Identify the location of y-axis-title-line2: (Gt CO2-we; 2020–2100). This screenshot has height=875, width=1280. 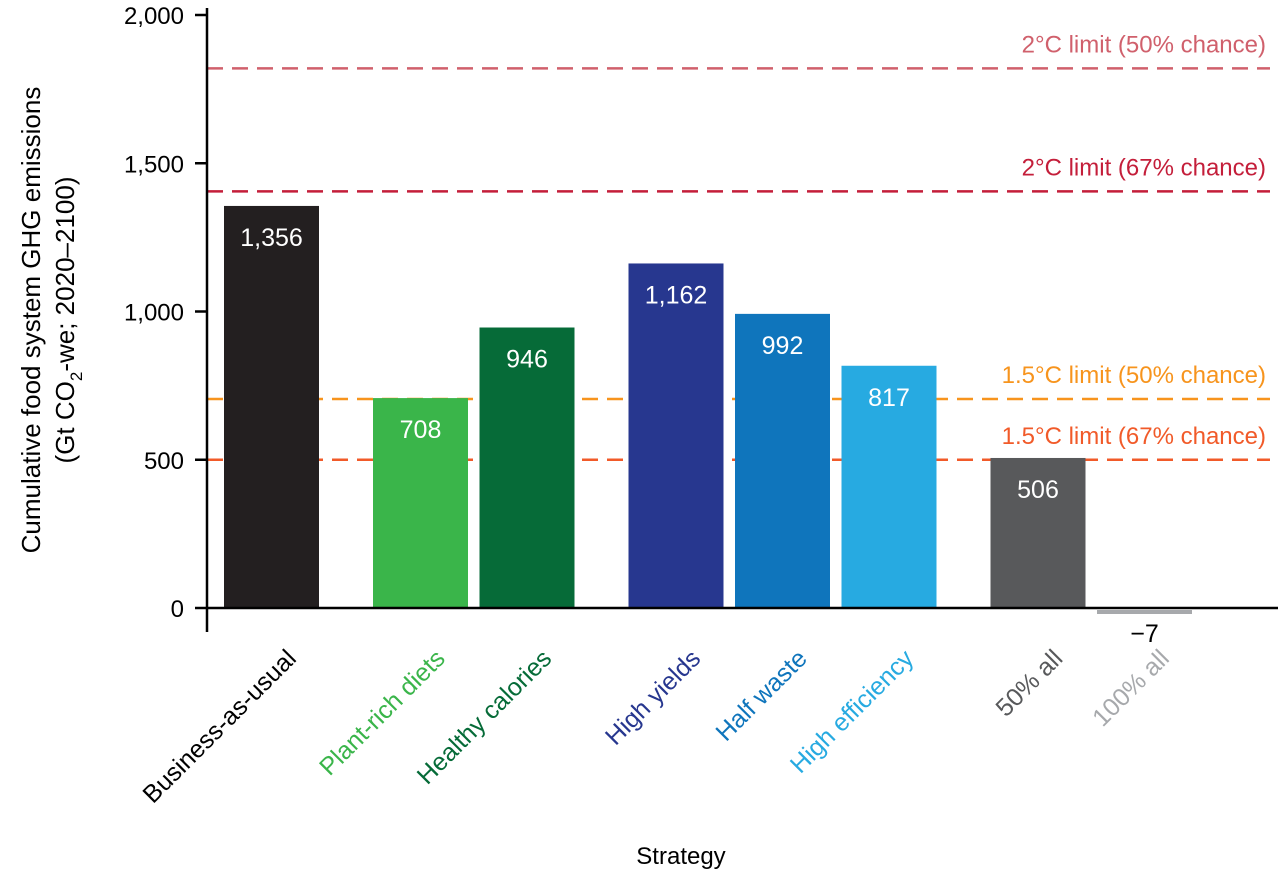
(68, 320).